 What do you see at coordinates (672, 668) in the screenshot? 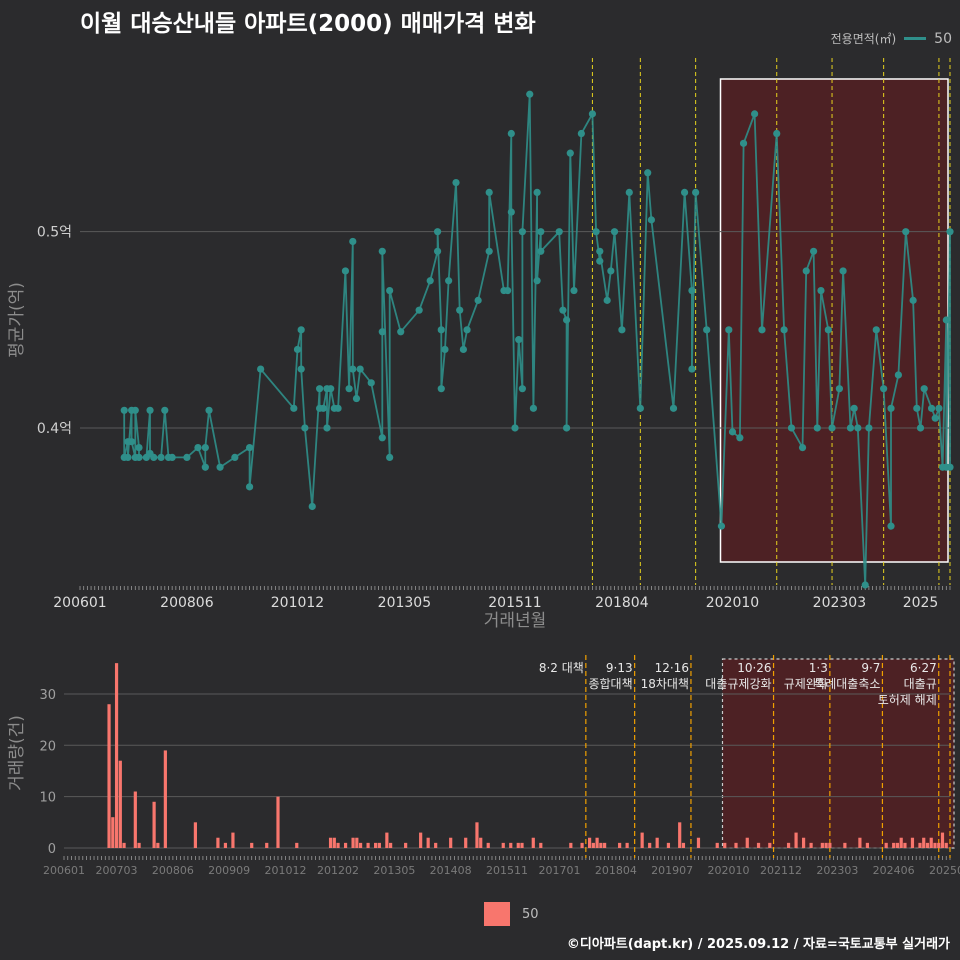
I see `policy-label-text: 12·16` at bounding box center [672, 668].